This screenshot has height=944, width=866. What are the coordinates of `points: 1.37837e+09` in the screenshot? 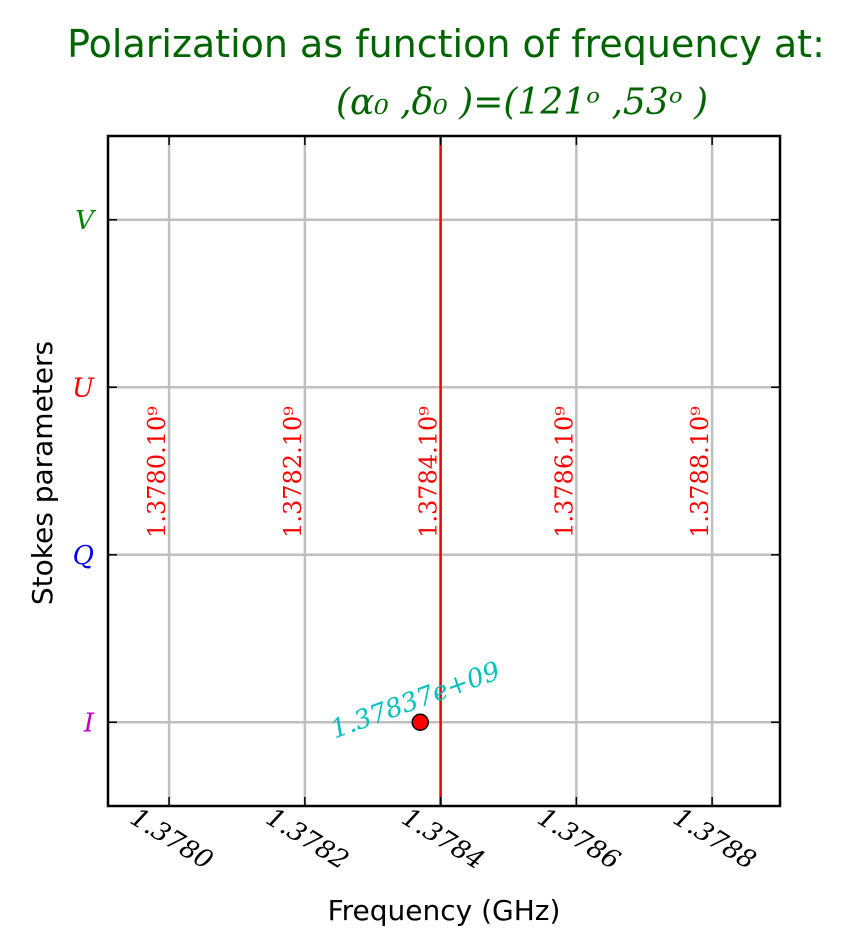 It's located at (415, 700).